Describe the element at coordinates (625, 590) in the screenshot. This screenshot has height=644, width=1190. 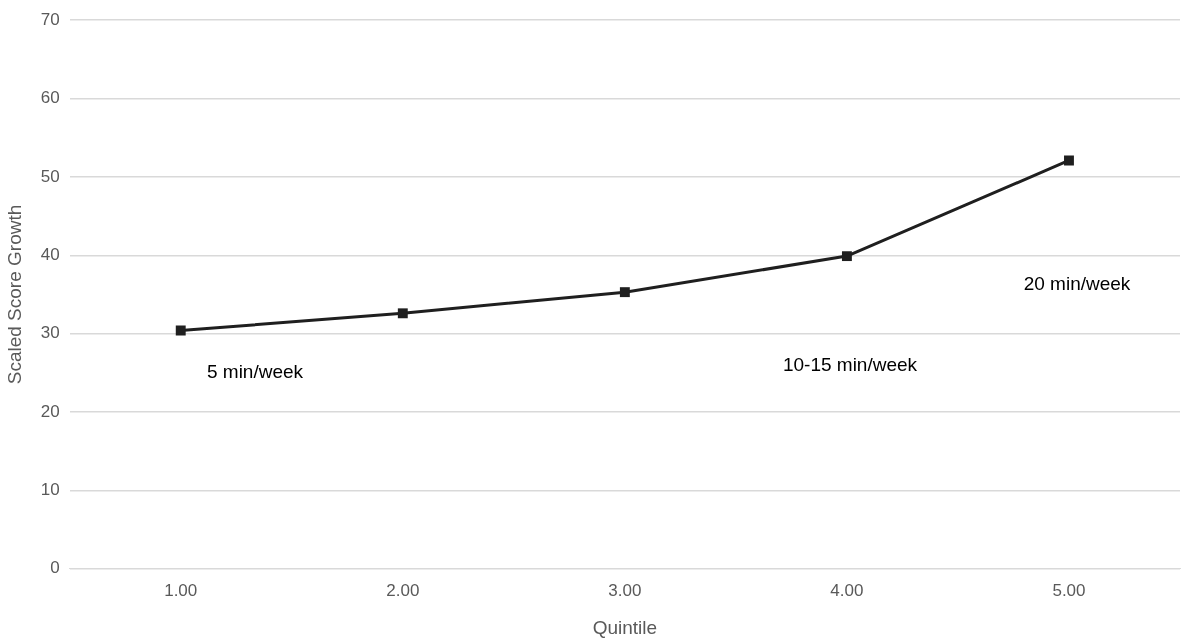
I see `x-tick-label: 3.00` at that location.